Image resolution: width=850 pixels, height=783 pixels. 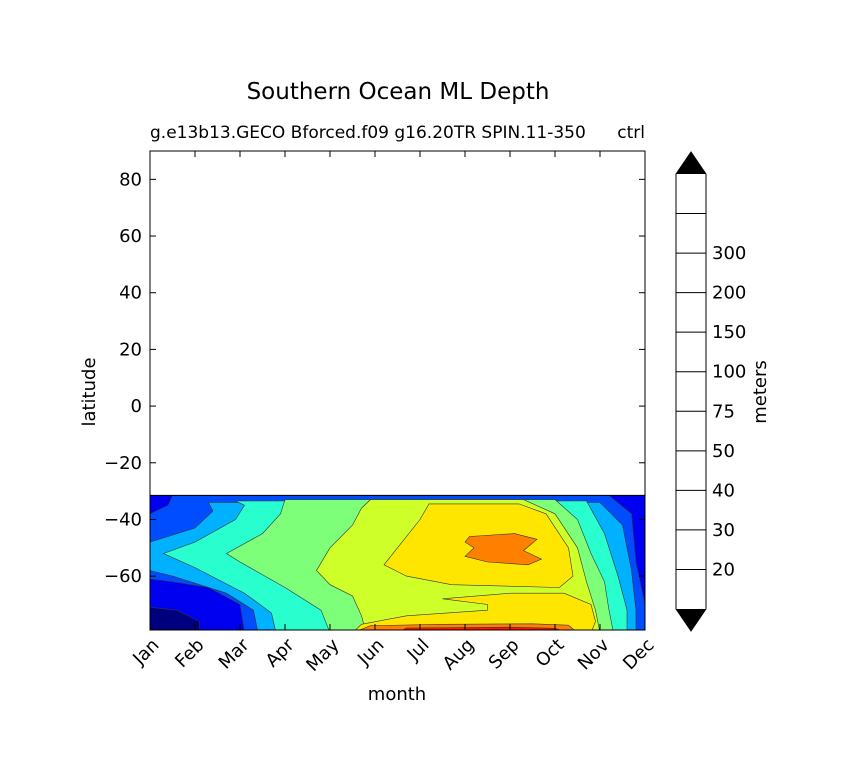 What do you see at coordinates (594, 654) in the screenshot?
I see `x-tick-label: Nov` at bounding box center [594, 654].